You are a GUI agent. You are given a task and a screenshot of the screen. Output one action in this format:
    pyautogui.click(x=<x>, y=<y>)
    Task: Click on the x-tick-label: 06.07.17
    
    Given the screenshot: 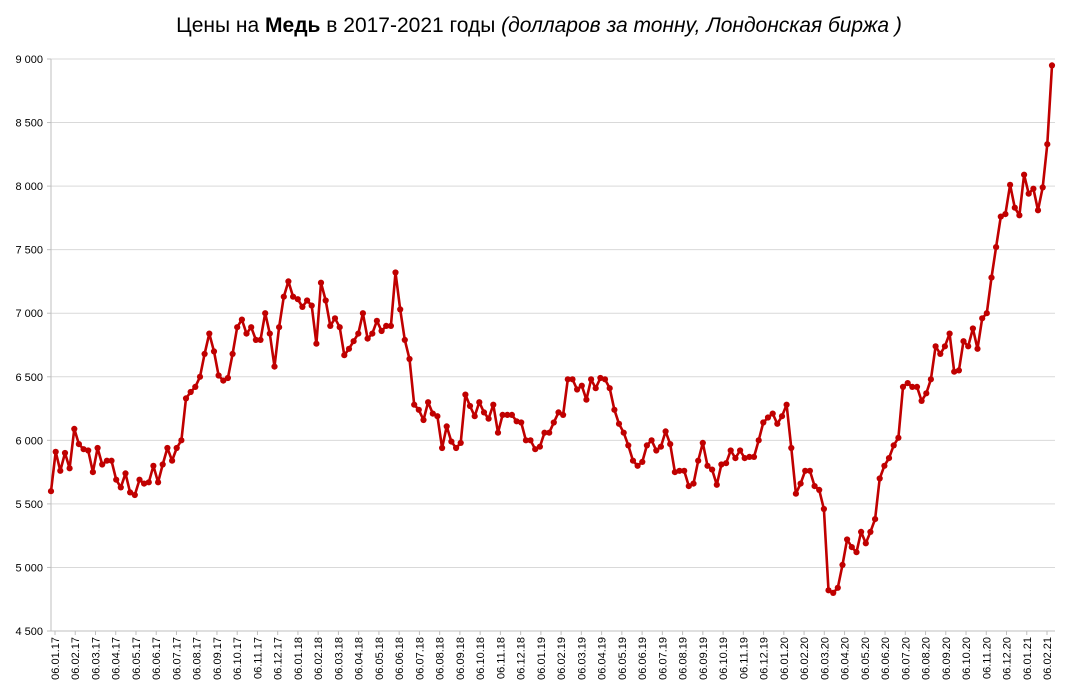 What is the action you would take?
    pyautogui.click(x=177, y=658)
    